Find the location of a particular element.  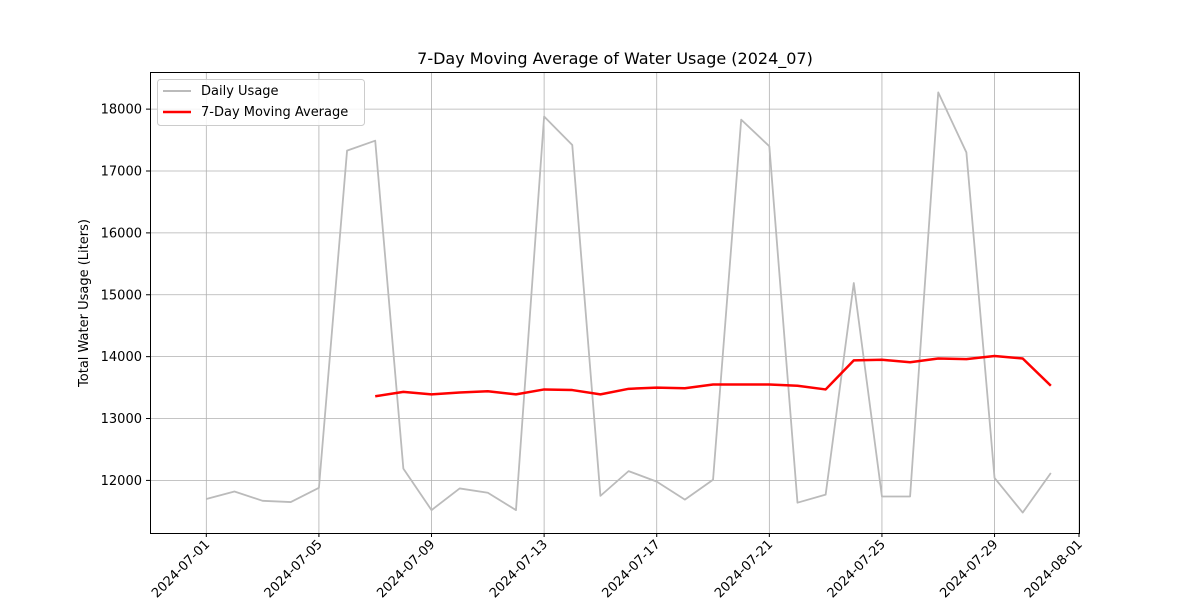

y-tick-label: 17000 is located at coordinates (121, 172).